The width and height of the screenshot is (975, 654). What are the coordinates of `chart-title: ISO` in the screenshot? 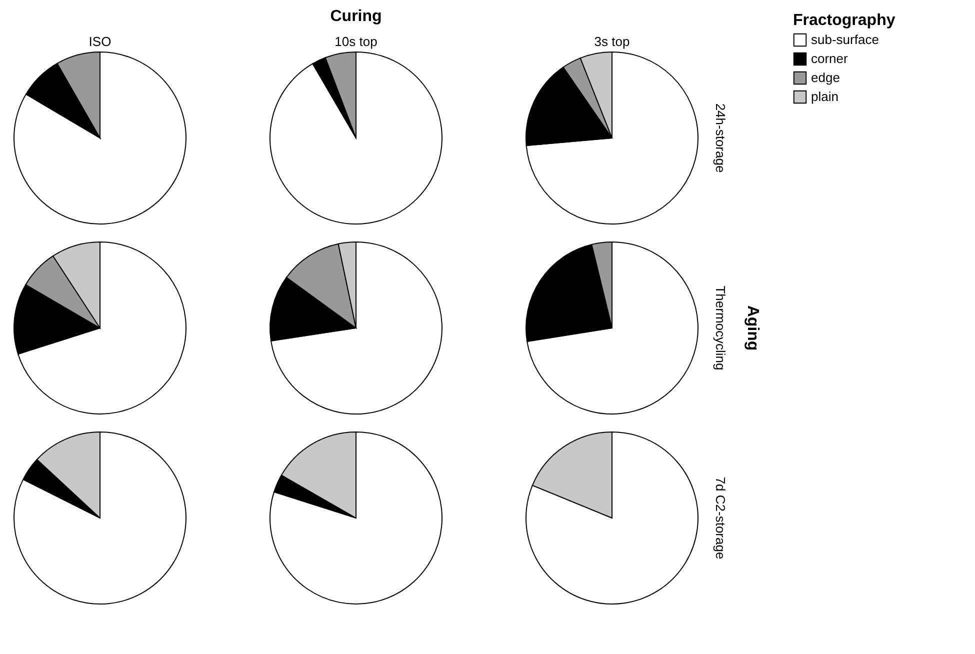 It's located at (100, 41).